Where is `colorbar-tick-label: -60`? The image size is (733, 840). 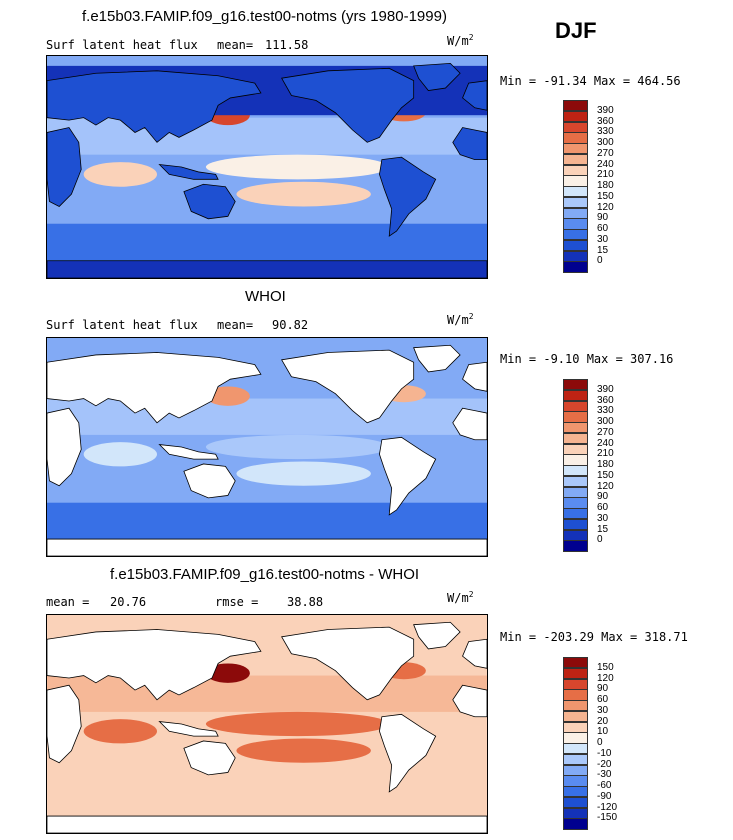
colorbar-tick-label: -60 is located at coordinates (604, 785).